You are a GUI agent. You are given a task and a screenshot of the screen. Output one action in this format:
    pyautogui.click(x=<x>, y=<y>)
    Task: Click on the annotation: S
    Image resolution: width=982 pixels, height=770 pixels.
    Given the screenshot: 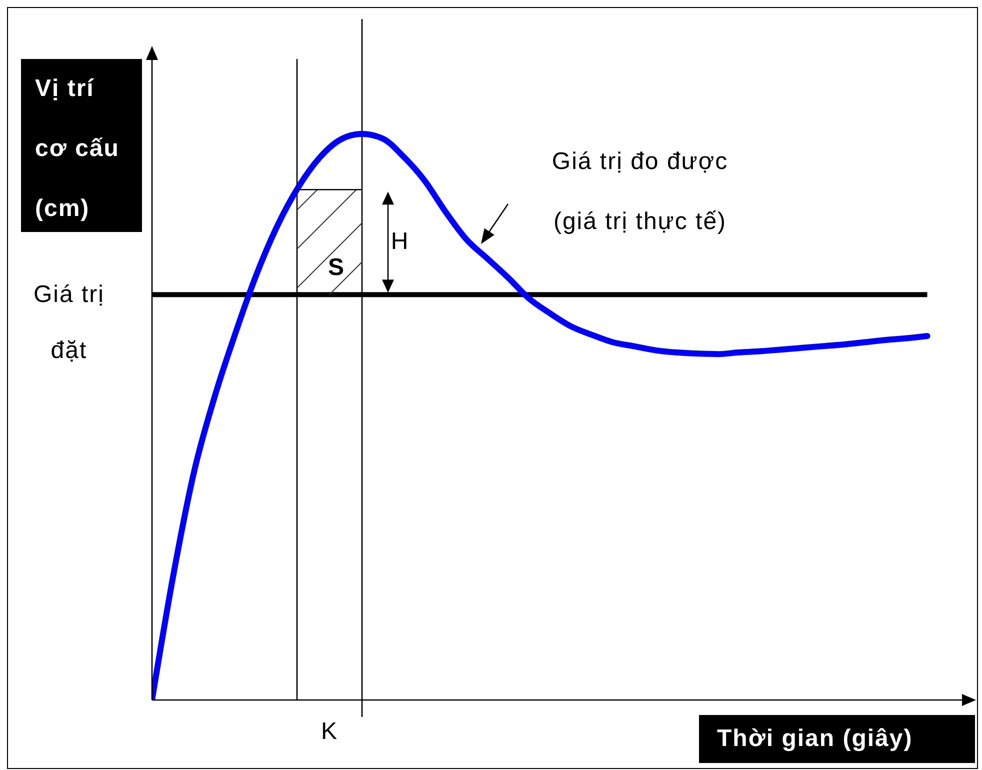 What is the action you would take?
    pyautogui.click(x=337, y=268)
    